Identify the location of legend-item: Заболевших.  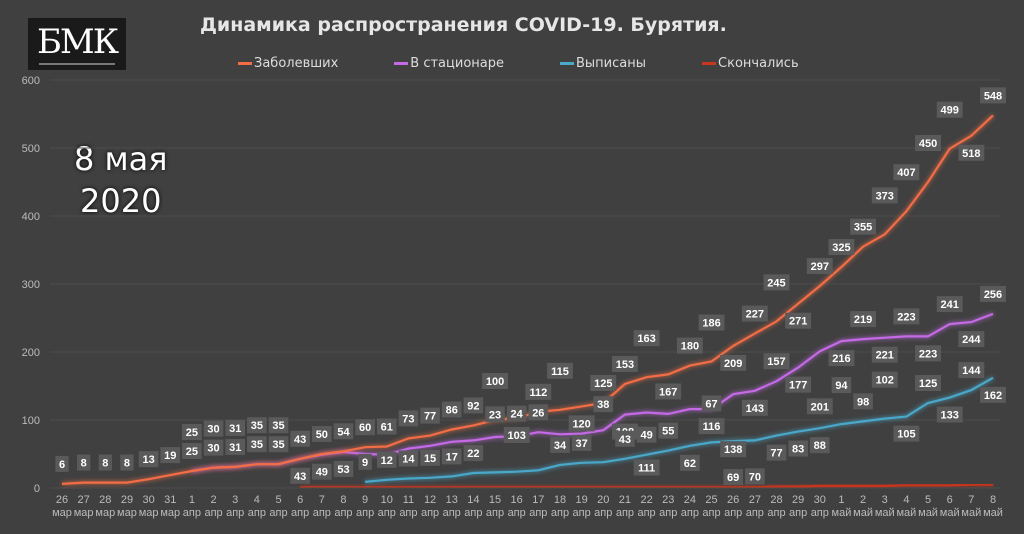
(288, 63).